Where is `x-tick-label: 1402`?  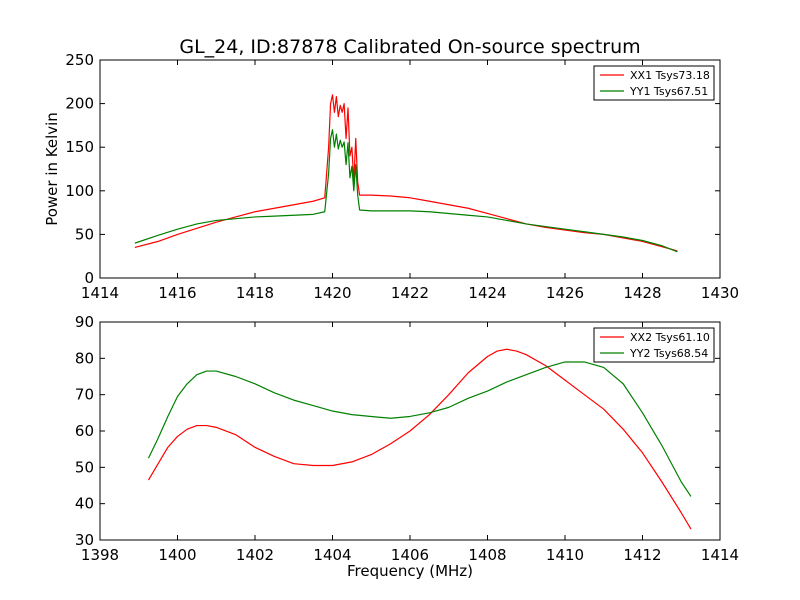 x-tick-label: 1402 is located at coordinates (255, 555).